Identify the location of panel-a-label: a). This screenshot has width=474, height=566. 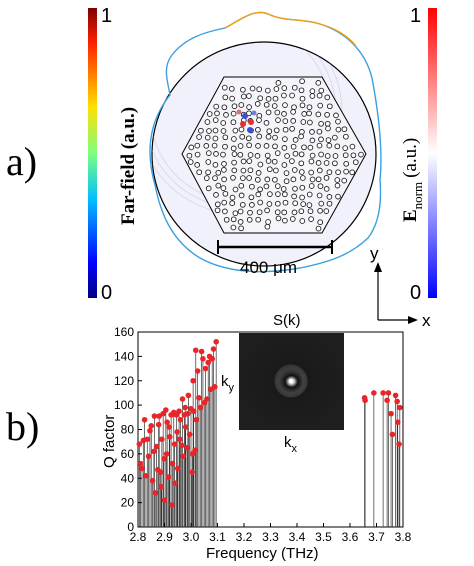
(21, 161).